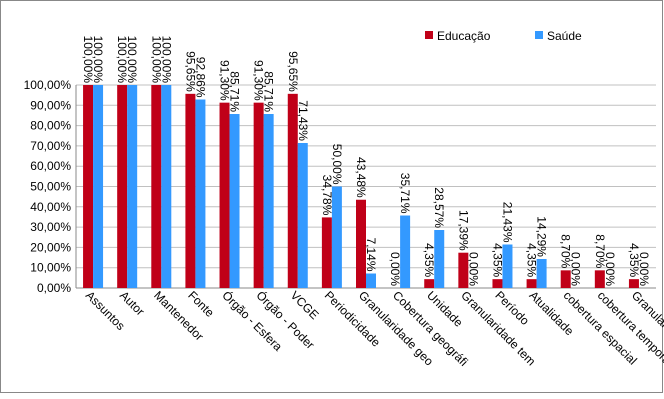 The height and width of the screenshot is (399, 664). Describe the element at coordinates (54, 288) in the screenshot. I see `y-tick-label: 0,00%` at that location.